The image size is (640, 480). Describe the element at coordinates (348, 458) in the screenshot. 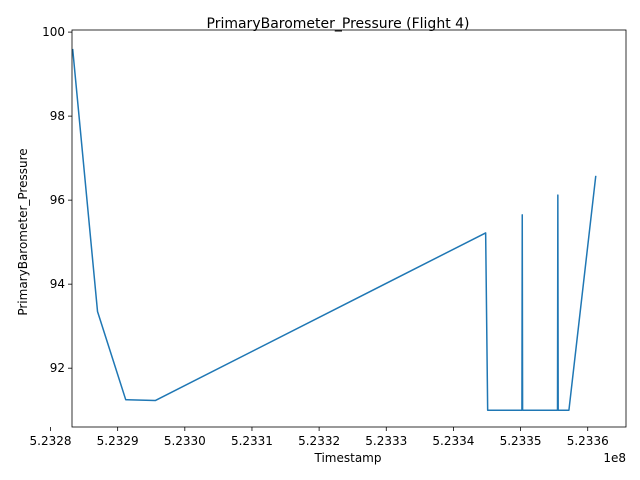

I see `x-axis-label: Timestamp` at that location.